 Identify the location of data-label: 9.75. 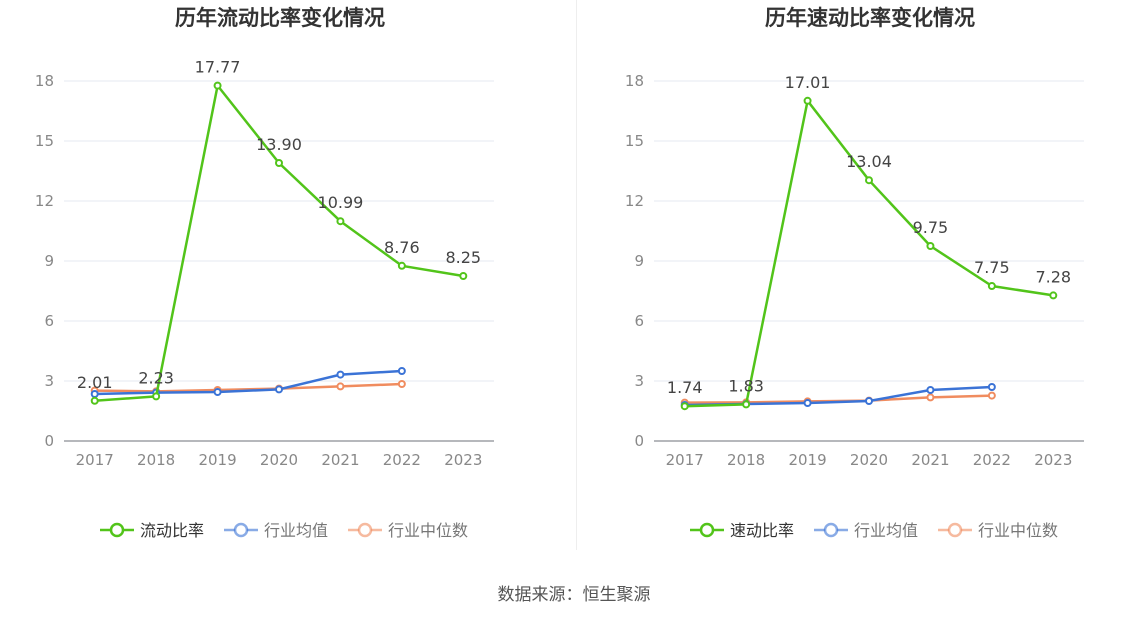
(931, 227).